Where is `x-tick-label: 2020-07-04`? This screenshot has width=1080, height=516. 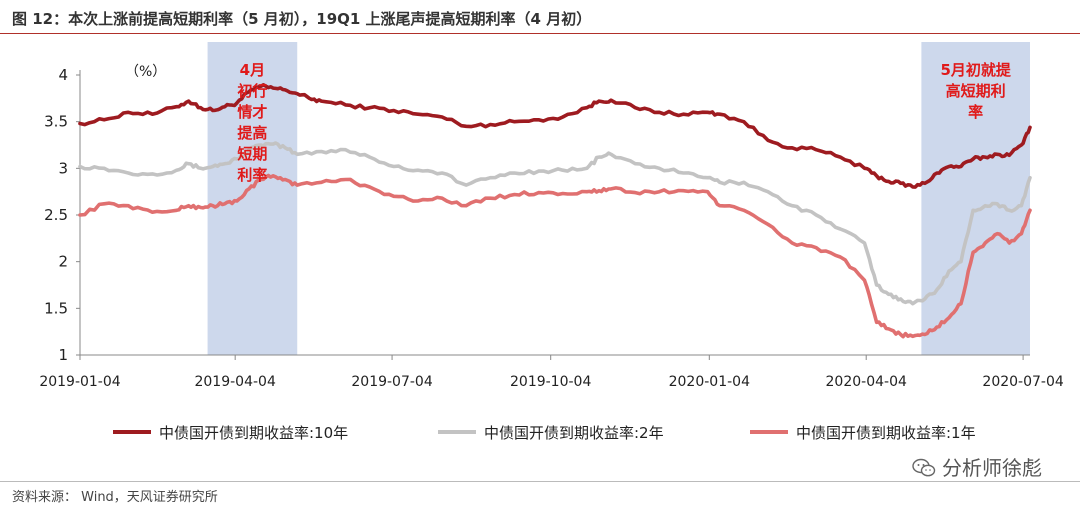 x-tick-label: 2020-07-04 is located at coordinates (1022, 382).